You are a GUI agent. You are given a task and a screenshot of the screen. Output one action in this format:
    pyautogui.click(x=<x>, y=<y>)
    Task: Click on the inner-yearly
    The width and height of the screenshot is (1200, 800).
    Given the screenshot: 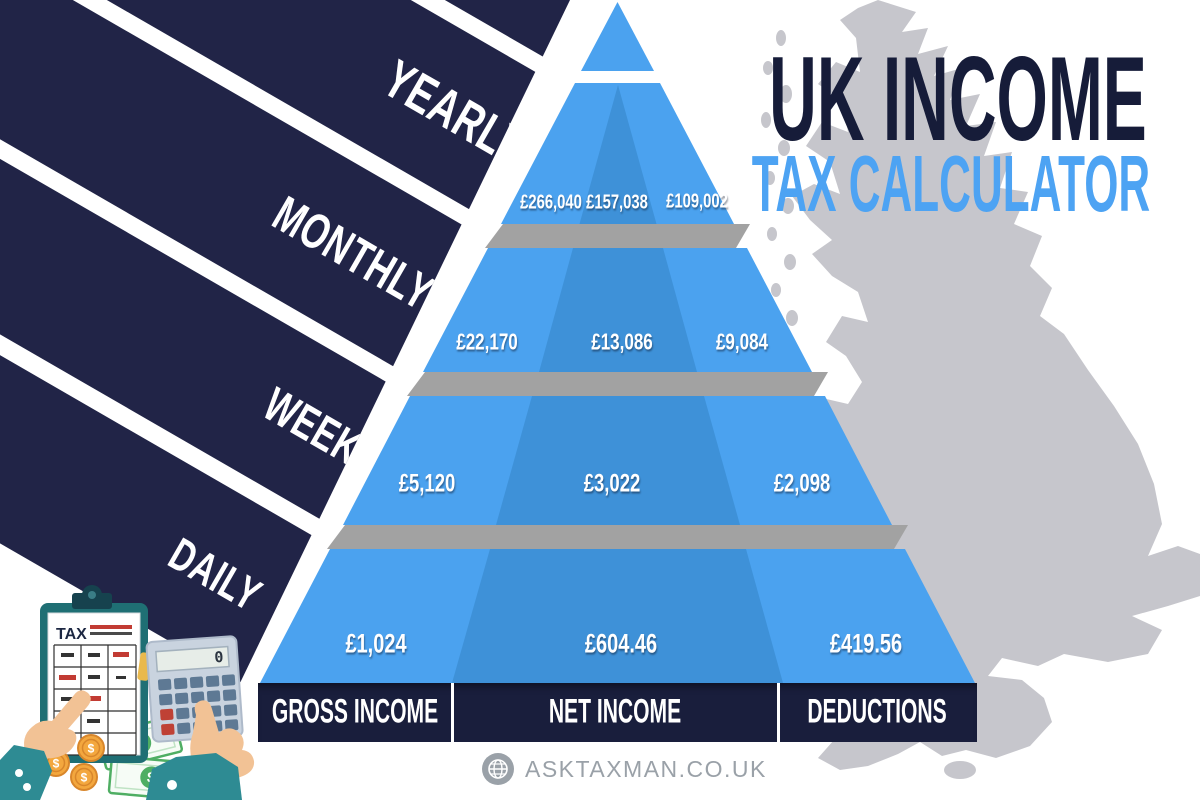 What is the action you would take?
    pyautogui.click(x=618, y=154)
    